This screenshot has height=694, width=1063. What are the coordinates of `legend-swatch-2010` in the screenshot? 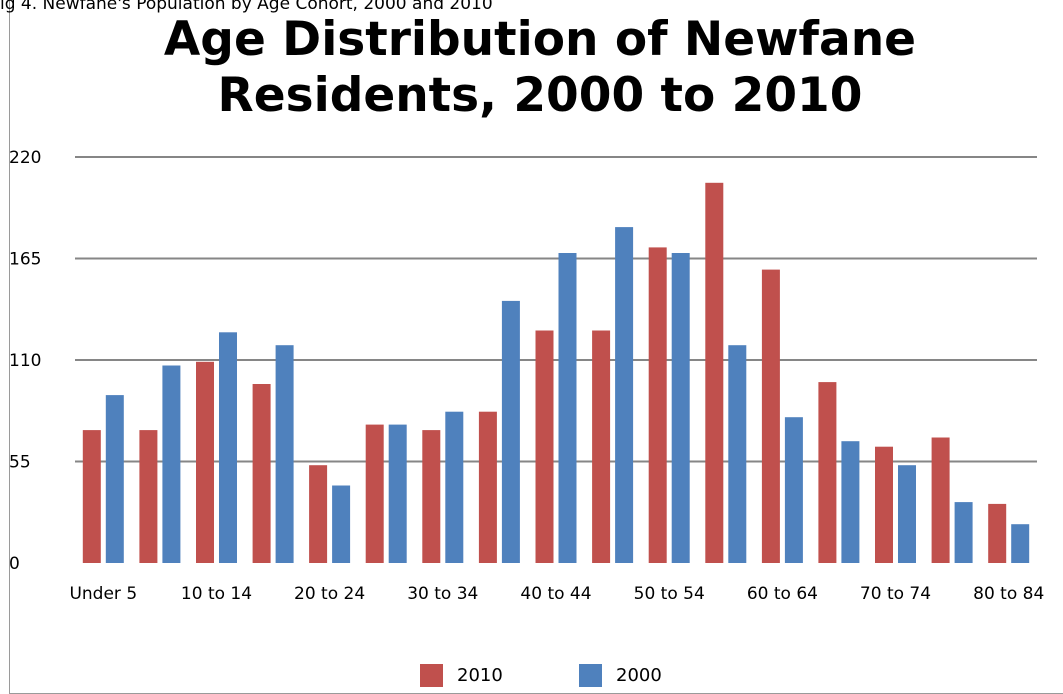 It's located at (431, 675).